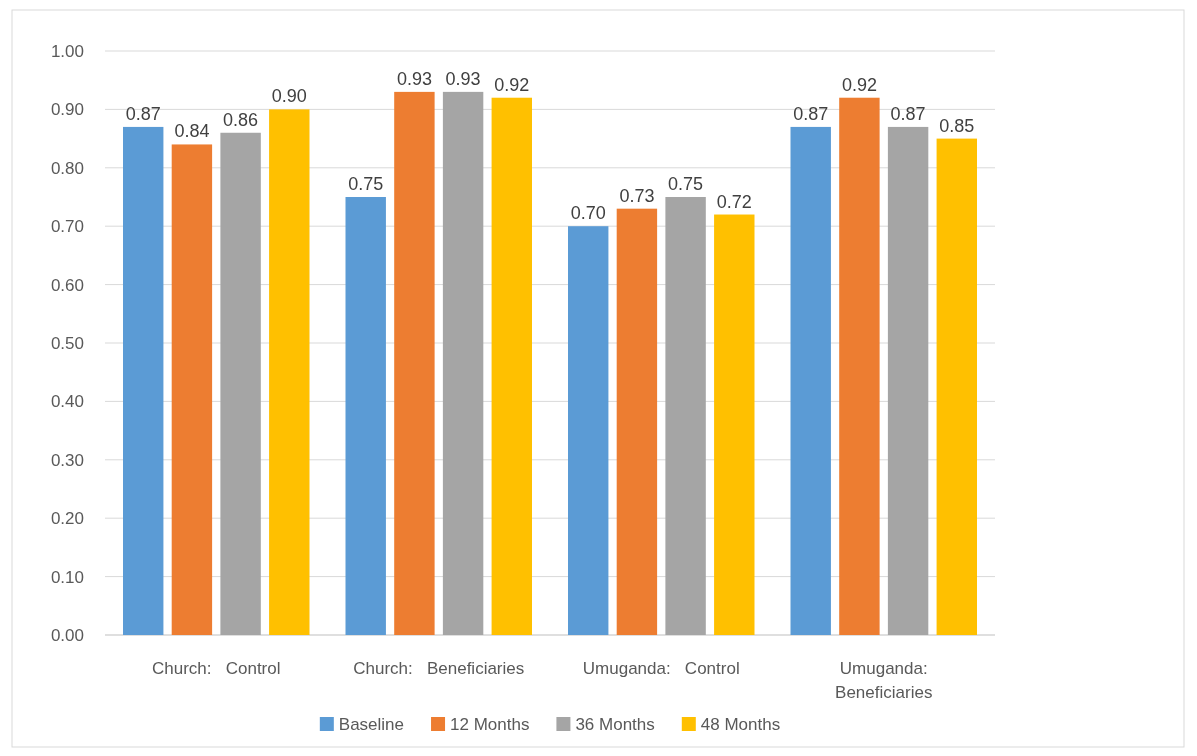 This screenshot has height=756, width=1197. Describe the element at coordinates (241, 119) in the screenshot. I see `data-label: 0.86` at that location.